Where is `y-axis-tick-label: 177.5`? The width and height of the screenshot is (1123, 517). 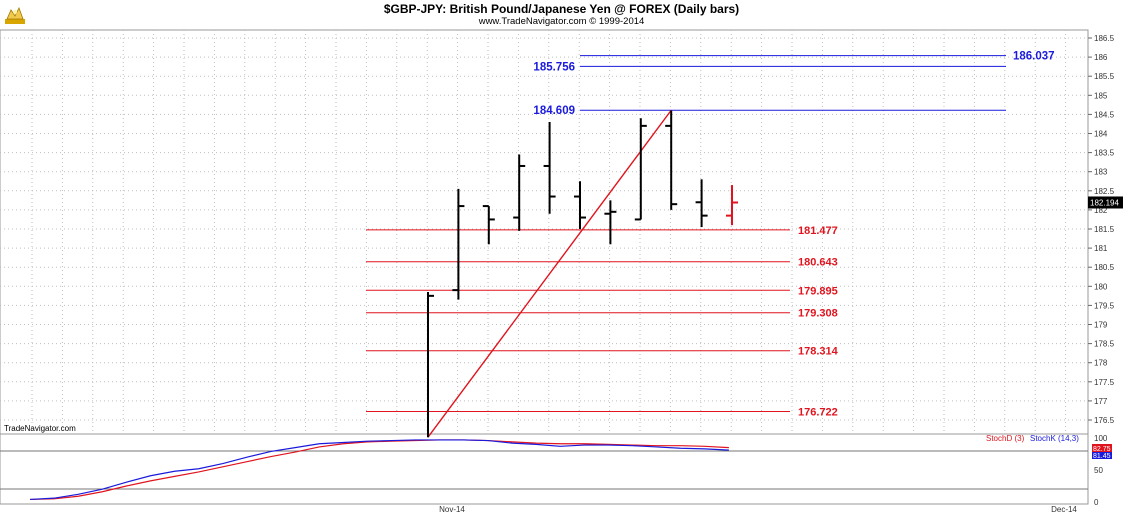
y-axis-tick-label: 177.5 is located at coordinates (1104, 382).